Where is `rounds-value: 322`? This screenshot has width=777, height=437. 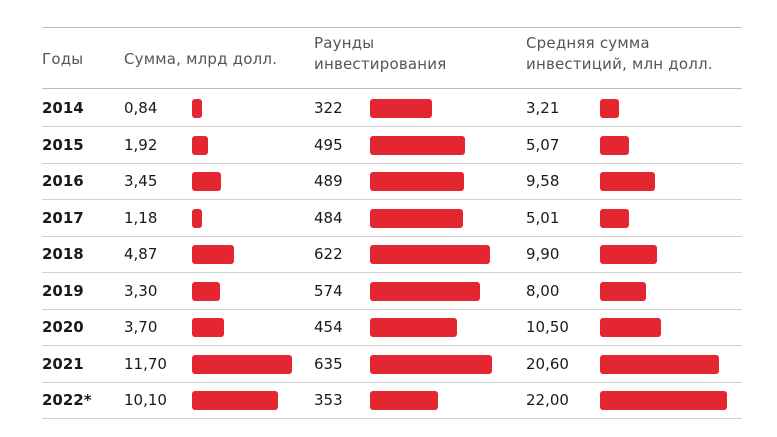
rounds-value: 322 is located at coordinates (328, 108).